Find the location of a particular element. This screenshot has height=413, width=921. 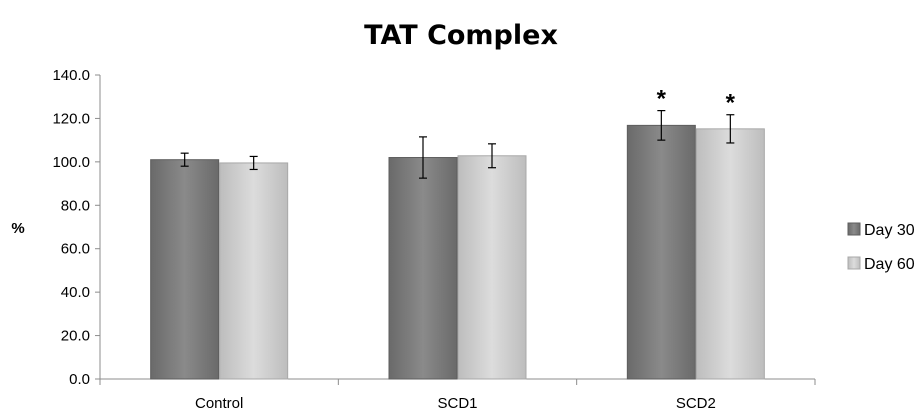

legend-label: Day 60 is located at coordinates (889, 264).